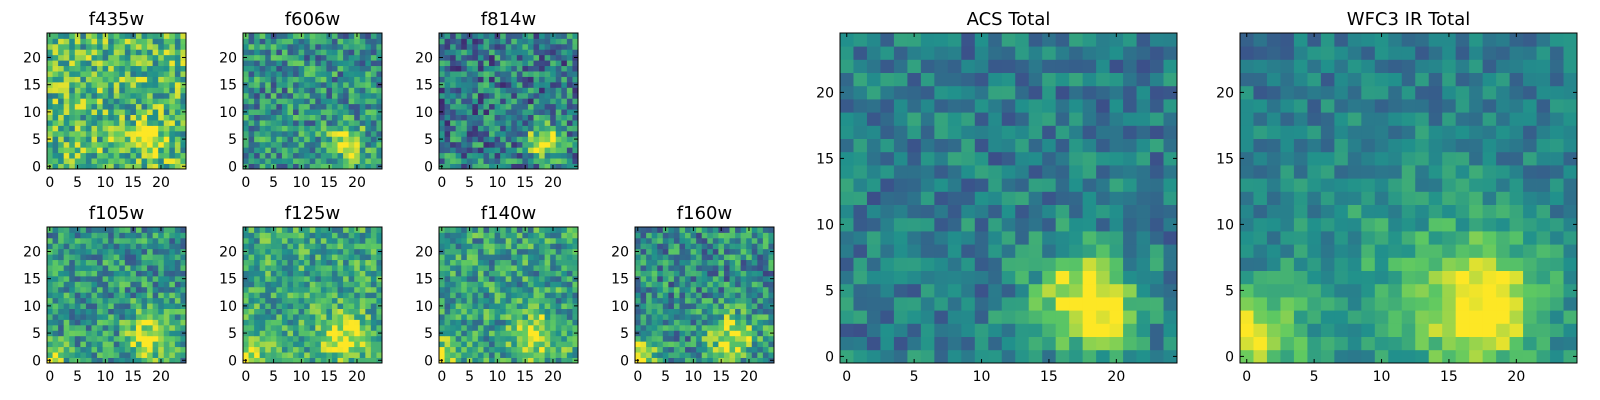 This screenshot has height=400, width=1600. Describe the element at coordinates (424, 58) in the screenshot. I see `y-tick-label: 20` at that location.